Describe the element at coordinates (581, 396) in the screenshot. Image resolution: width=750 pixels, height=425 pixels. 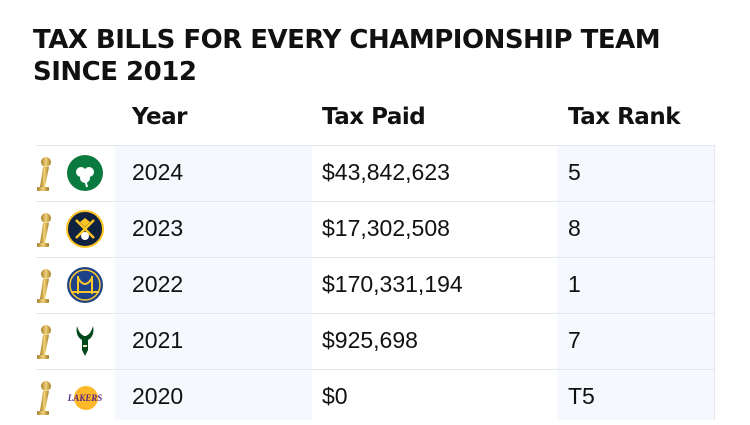
I see `tax-rank-cell: T5` at that location.